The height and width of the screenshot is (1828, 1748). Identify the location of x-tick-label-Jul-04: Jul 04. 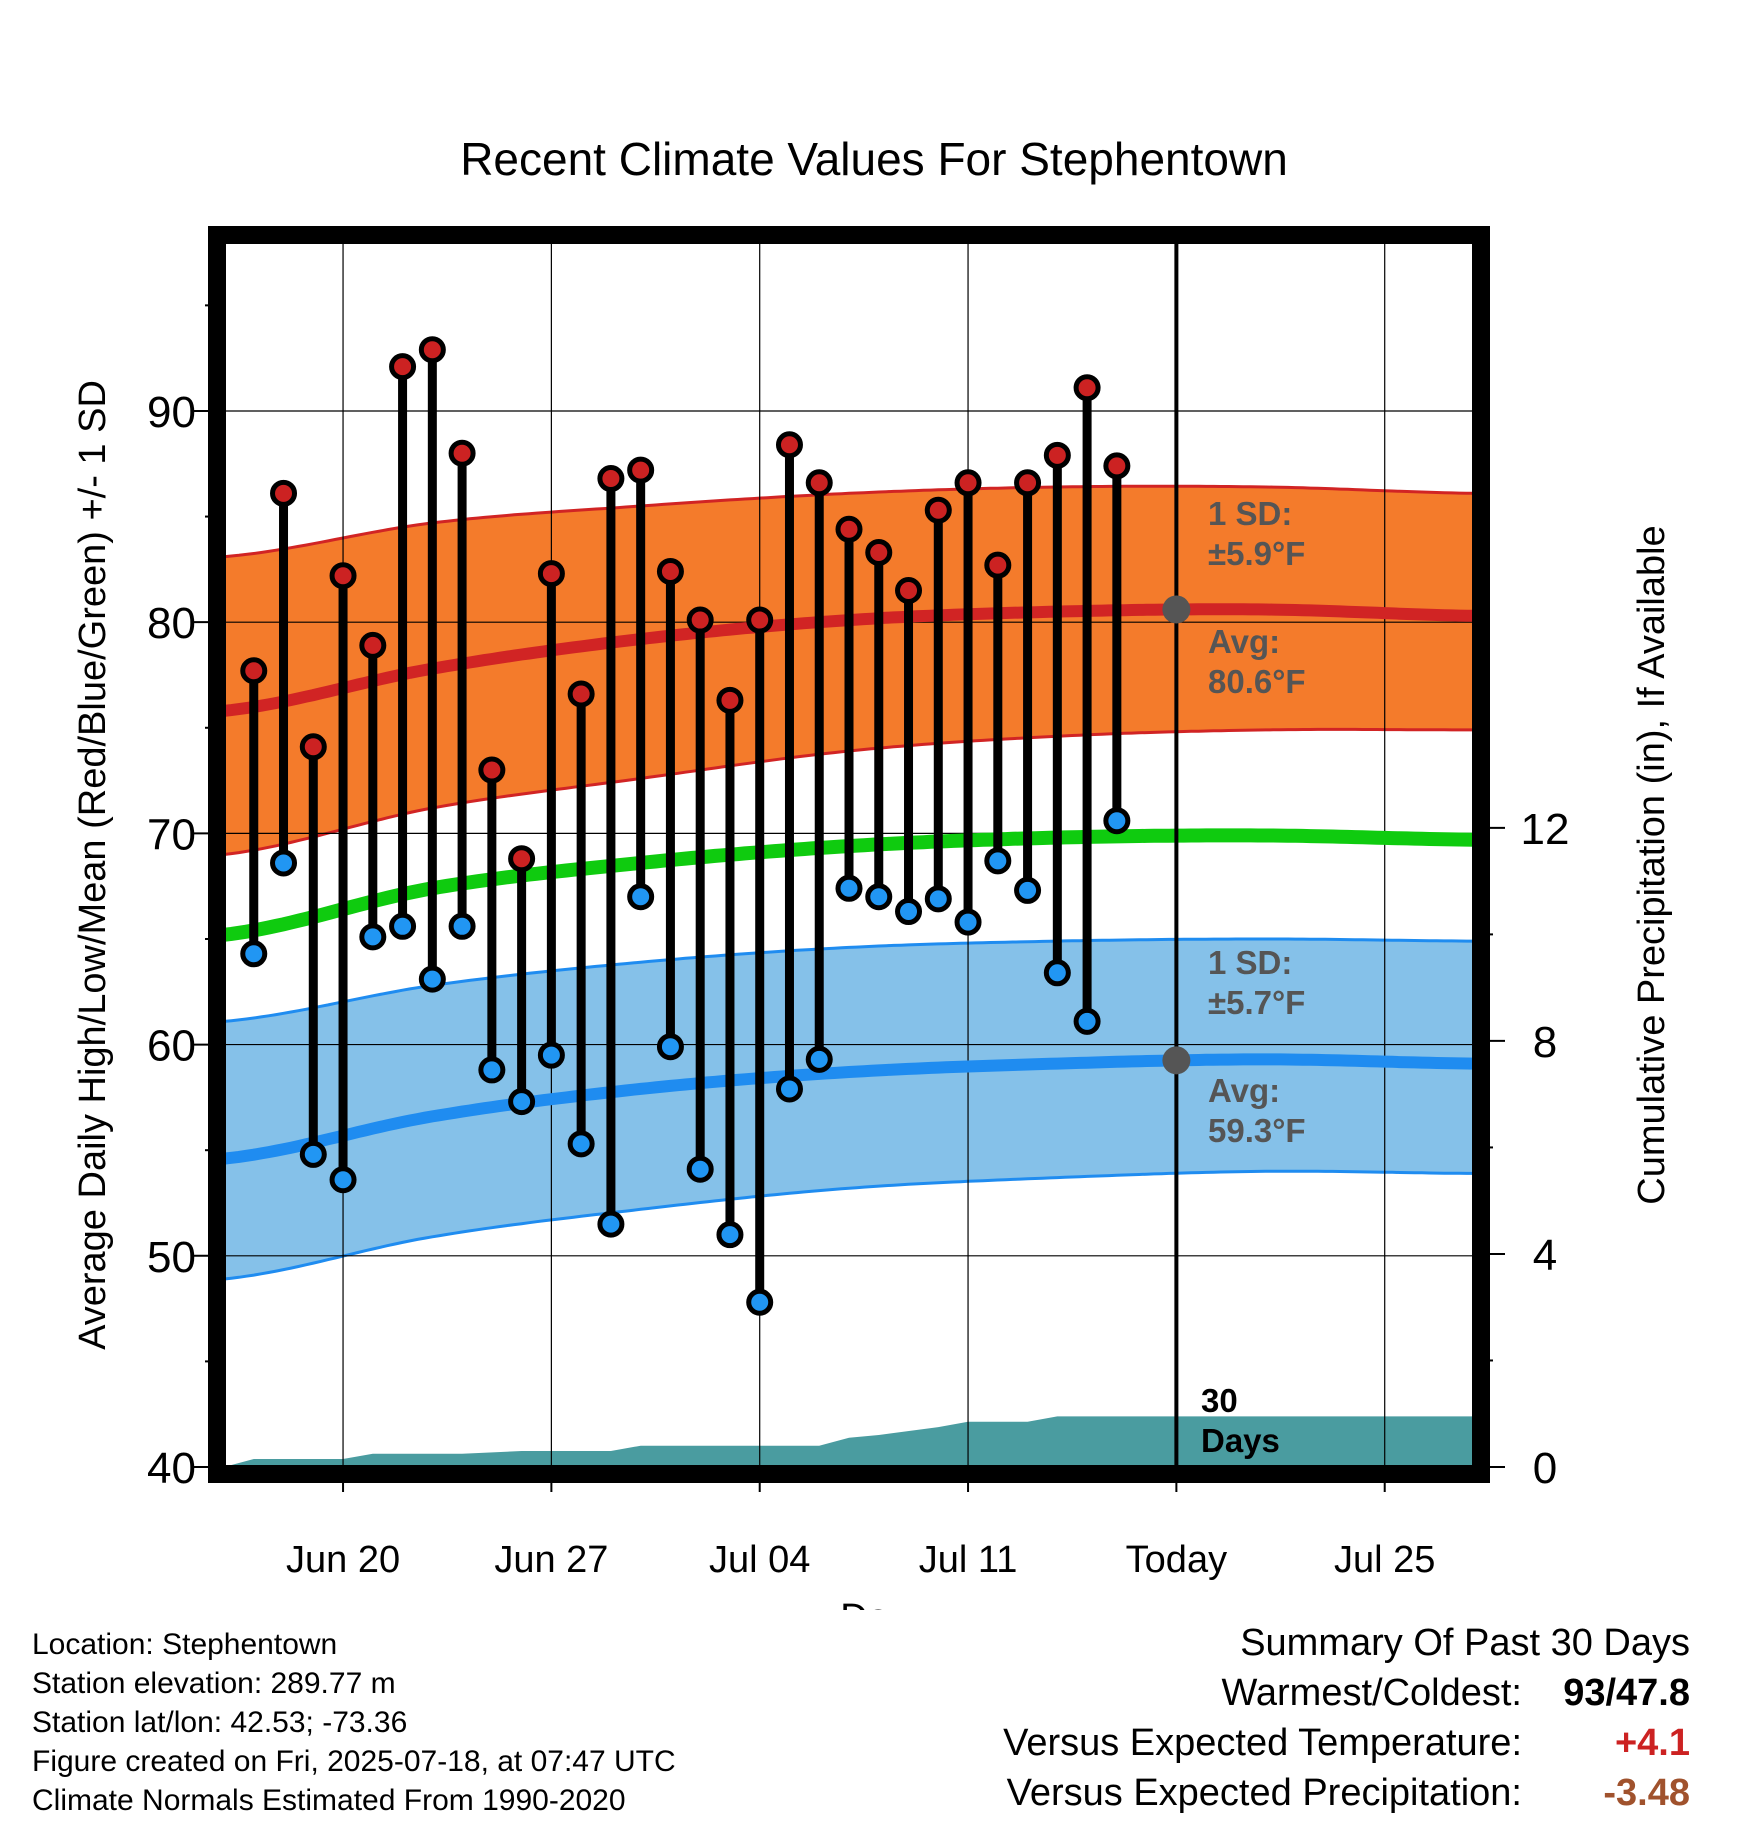
(759, 1560).